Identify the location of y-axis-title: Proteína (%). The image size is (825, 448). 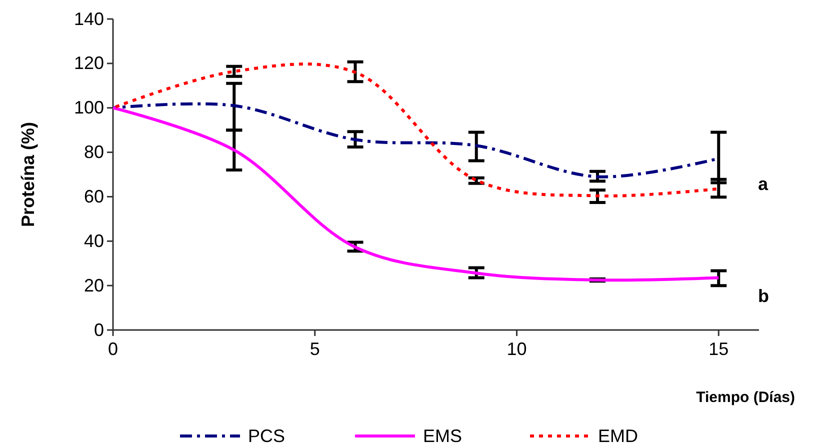
(28, 175).